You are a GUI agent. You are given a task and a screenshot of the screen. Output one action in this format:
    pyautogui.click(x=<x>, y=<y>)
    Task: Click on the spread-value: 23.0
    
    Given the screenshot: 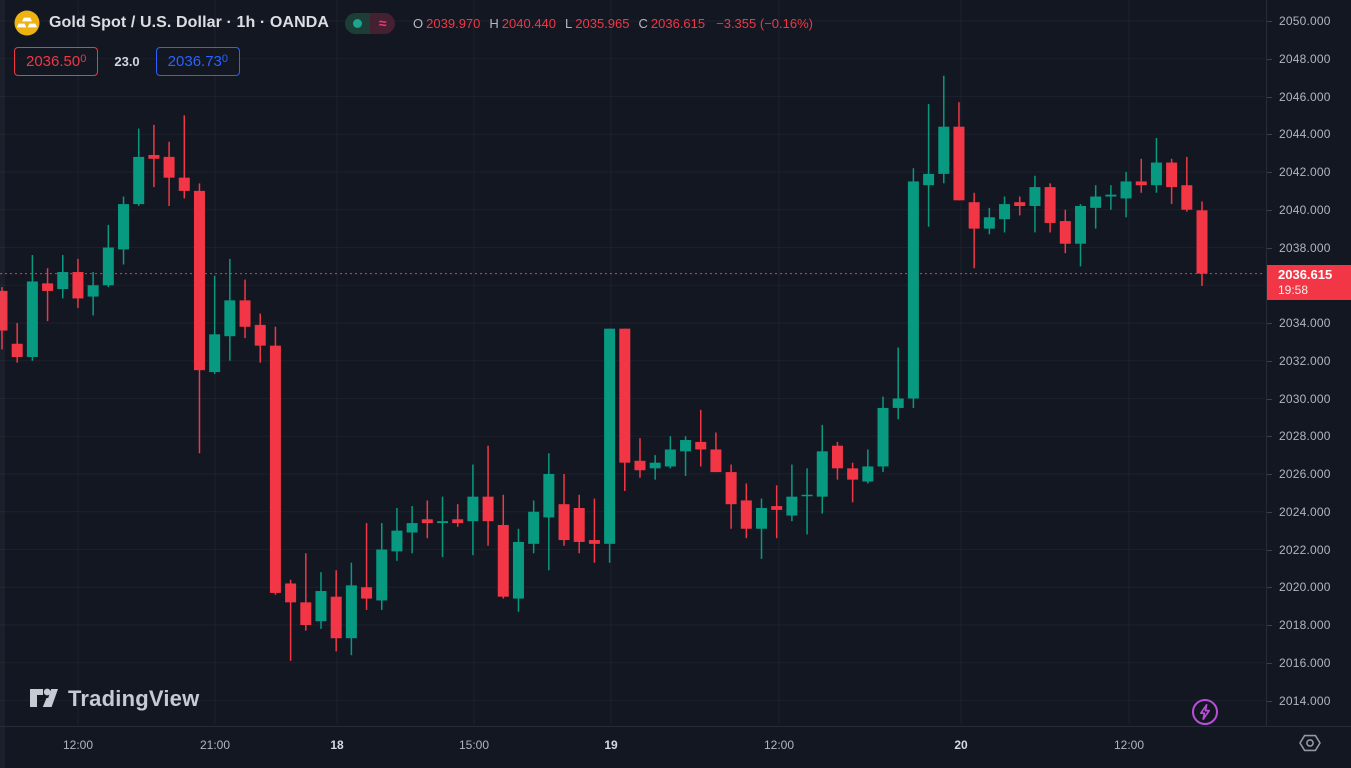 What is the action you would take?
    pyautogui.click(x=127, y=61)
    